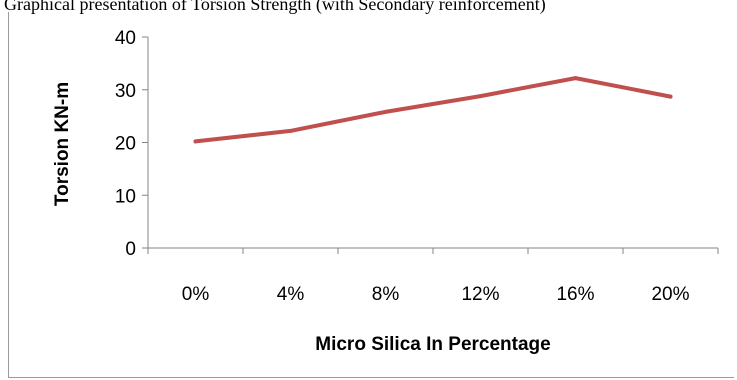 This screenshot has height=380, width=737. Describe the element at coordinates (130, 249) in the screenshot. I see `y-tick-label: 0` at that location.